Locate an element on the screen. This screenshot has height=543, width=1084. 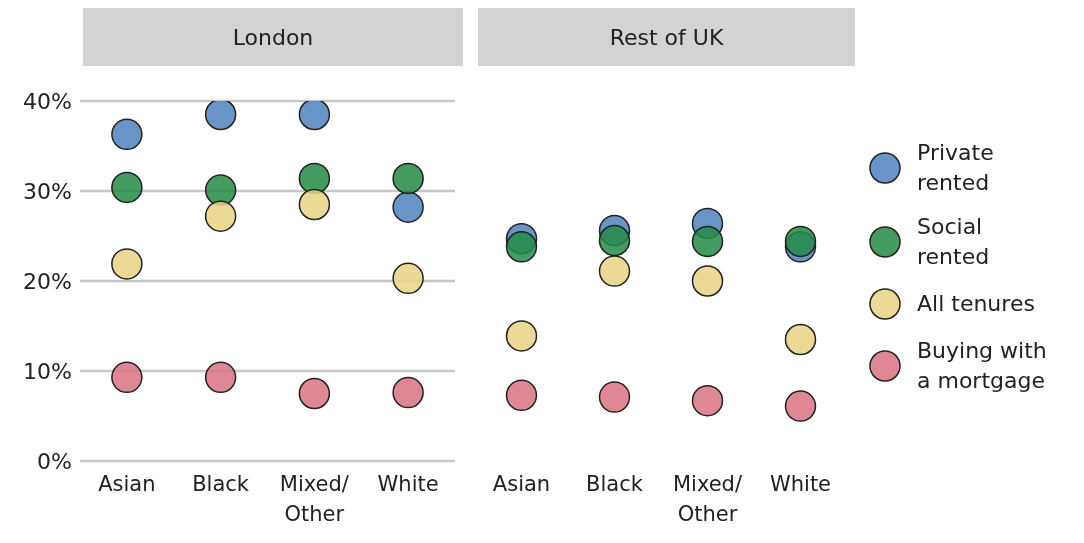
legend-label: Social rented is located at coordinates (954, 242).